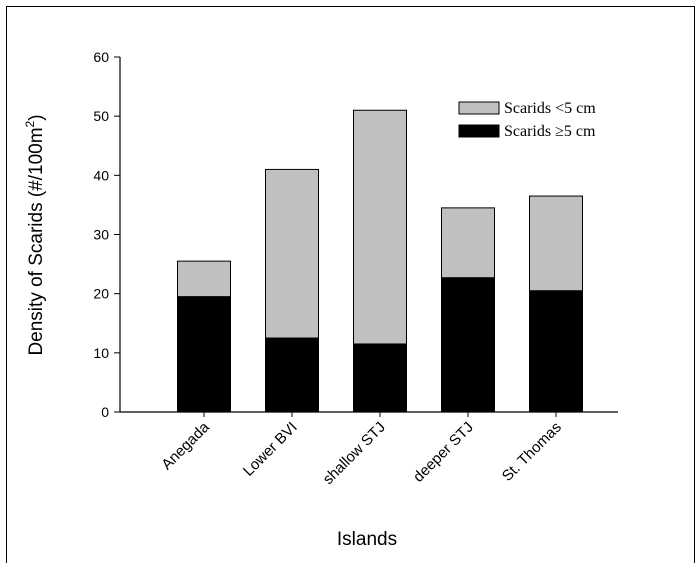  What do you see at coordinates (30, 123) in the screenshot?
I see `y-axis-label-superscript: 2` at bounding box center [30, 123].